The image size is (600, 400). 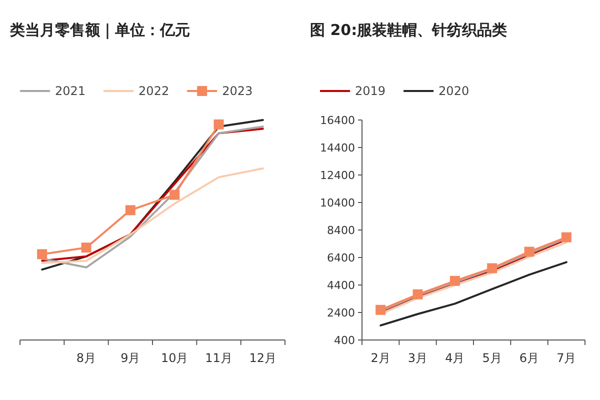 What do you see at coordinates (86, 358) in the screenshot?
I see `x-tick-label: 8月` at bounding box center [86, 358].